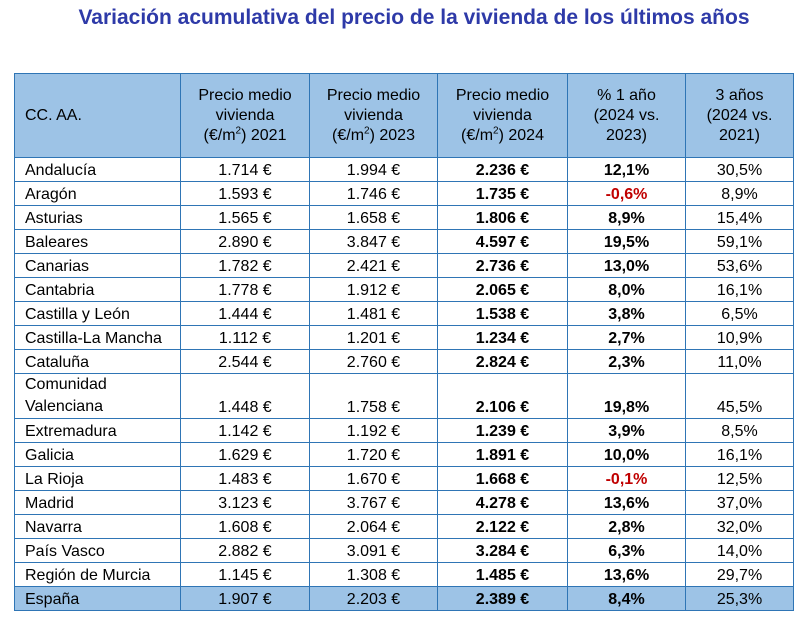  What do you see at coordinates (373, 454) in the screenshot?
I see `price-2023-cell: 1.720 €` at bounding box center [373, 454].